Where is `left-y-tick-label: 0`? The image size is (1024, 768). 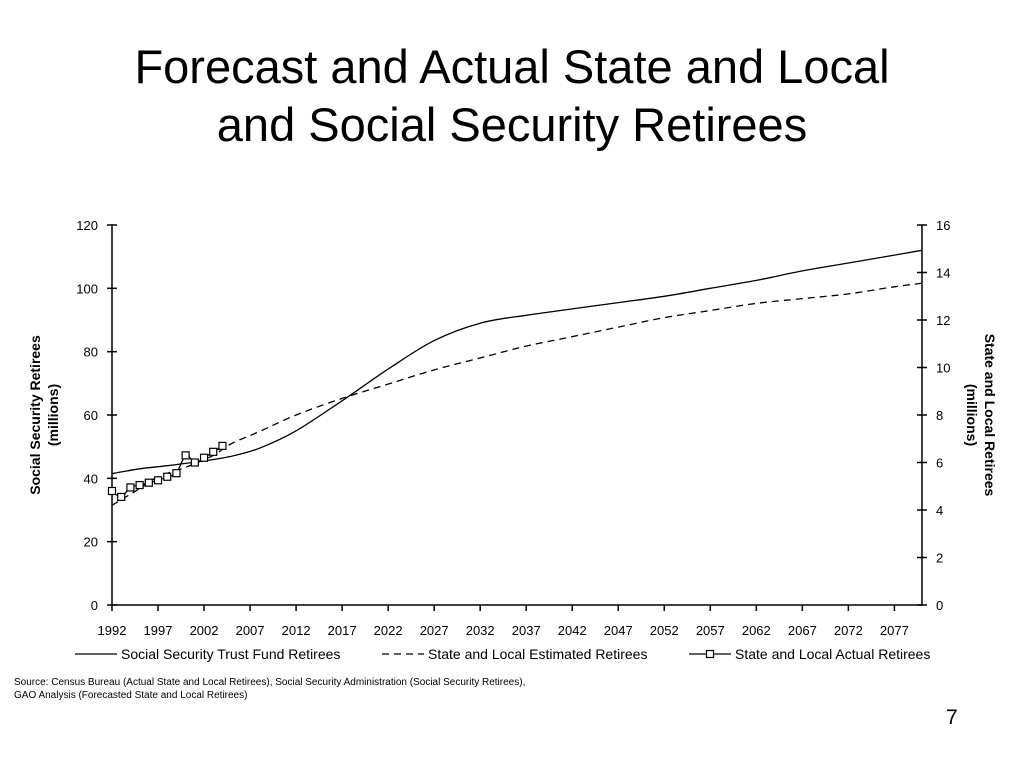 left-y-tick-label: 0 is located at coordinates (94, 605).